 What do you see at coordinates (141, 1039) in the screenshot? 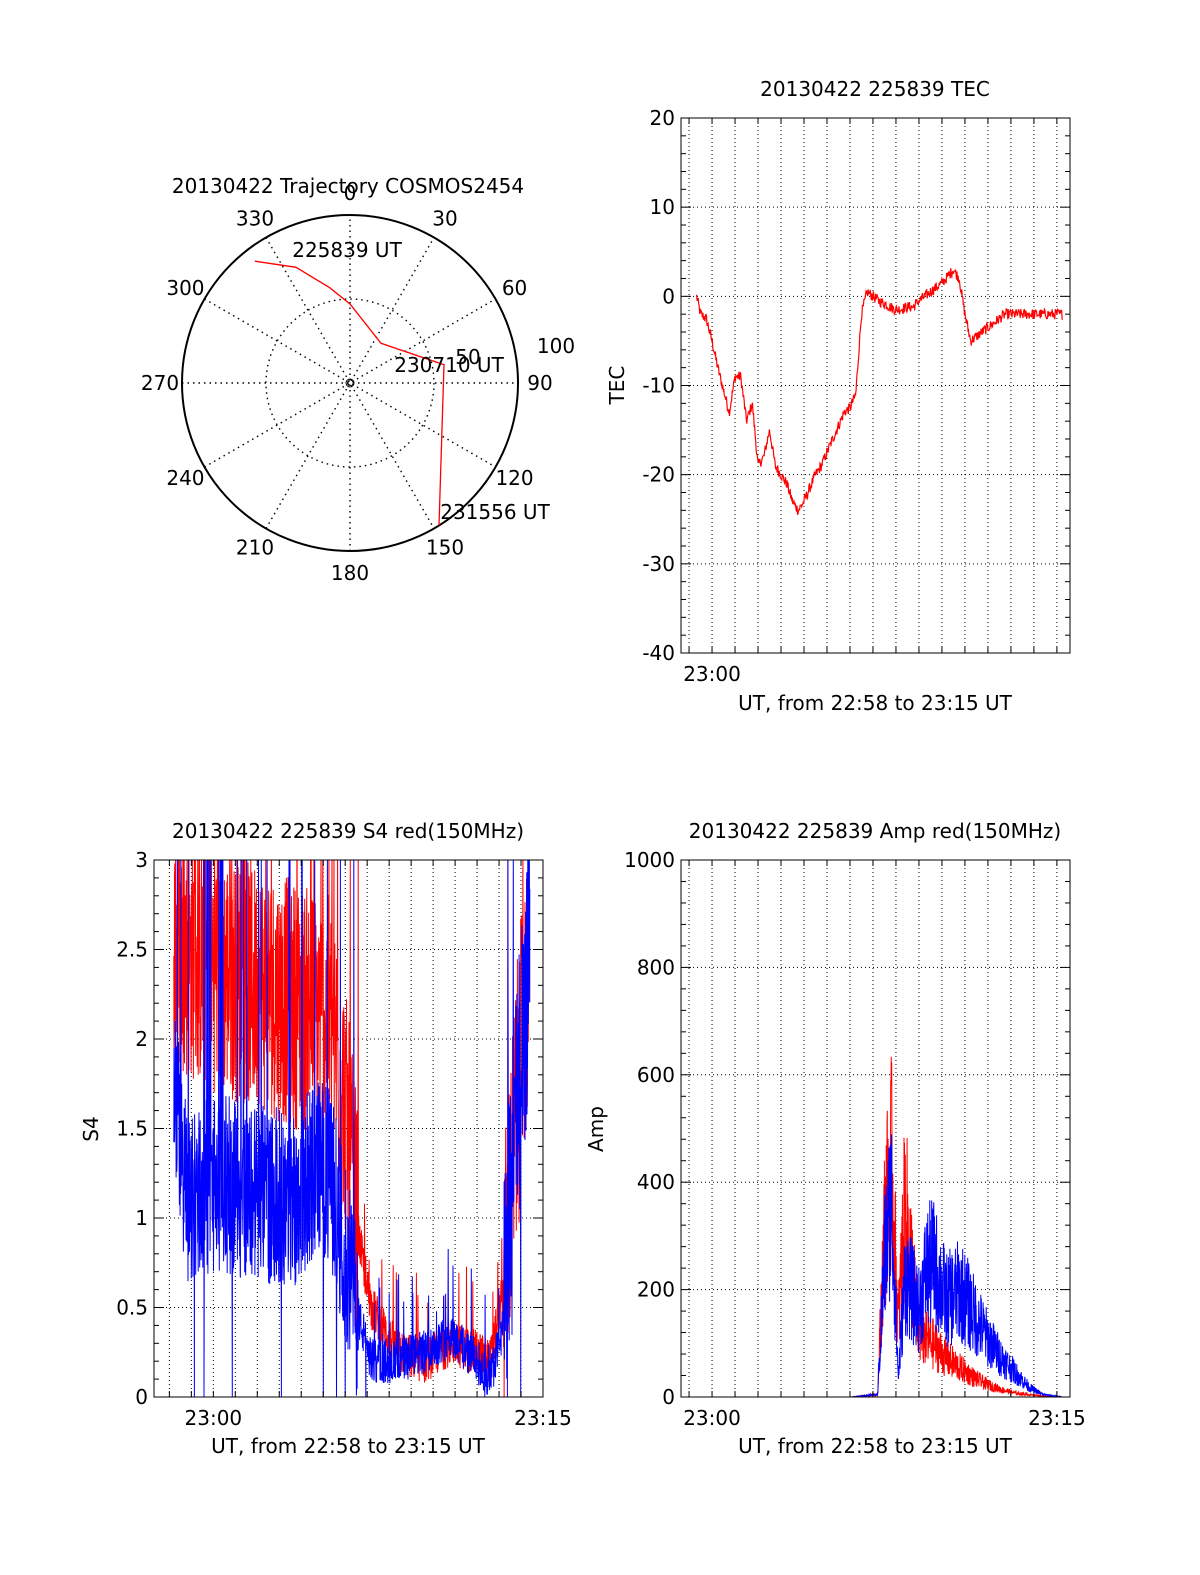
I see `s4-y-tick-label: 2` at bounding box center [141, 1039].